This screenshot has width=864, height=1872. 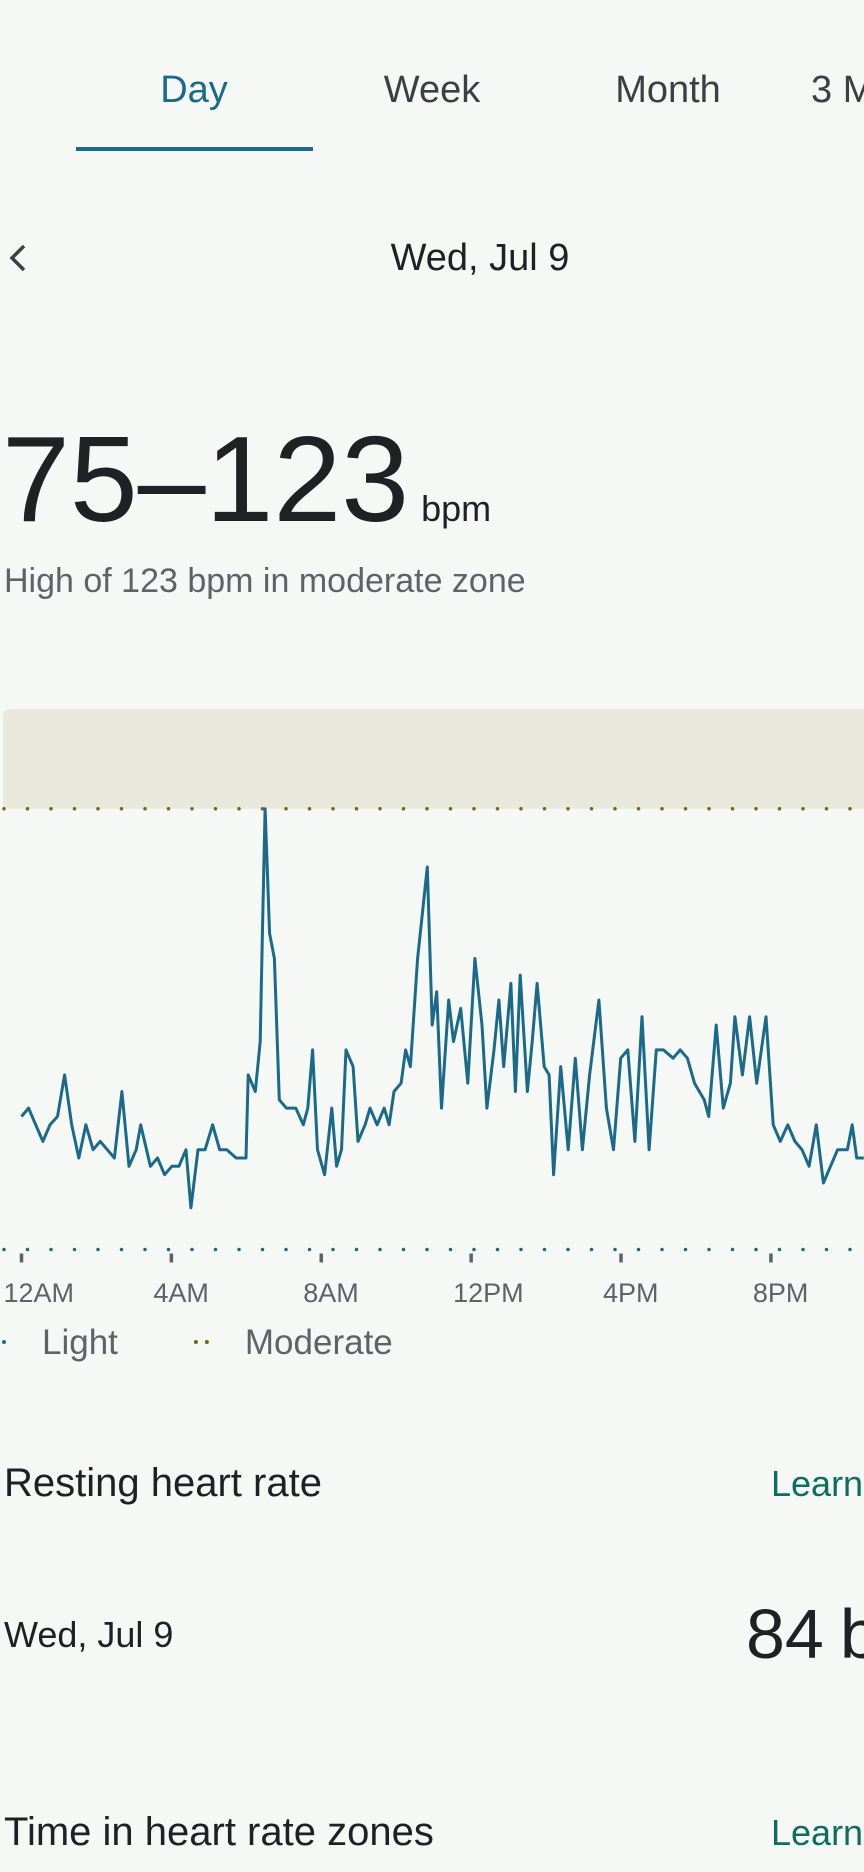 I want to click on legend-label: Light, so click(x=80, y=1342).